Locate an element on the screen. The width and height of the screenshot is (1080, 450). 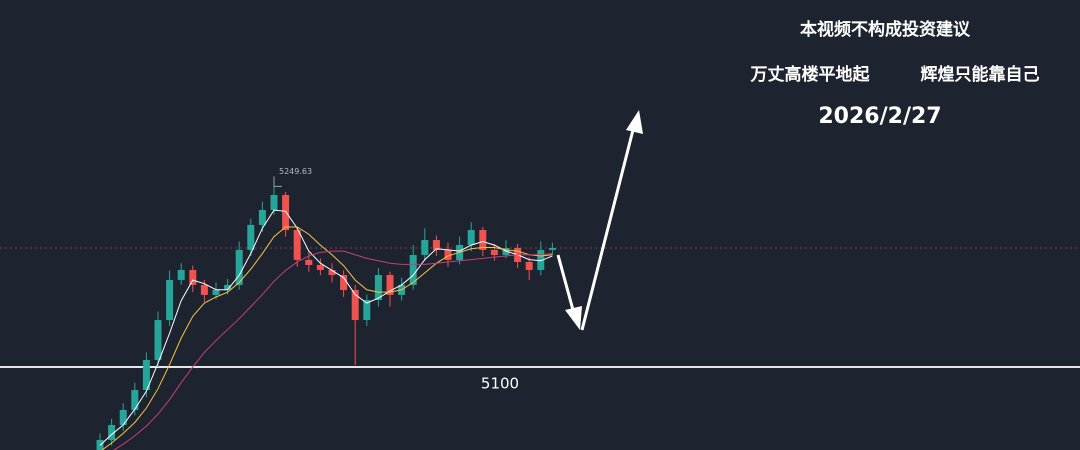
slogan-right: 辉煌只能靠自己 is located at coordinates (980, 74).